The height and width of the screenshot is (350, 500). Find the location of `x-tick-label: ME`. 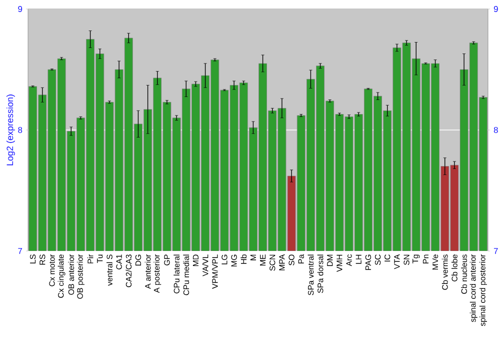

x-tick-label: ME is located at coordinates (263, 260).